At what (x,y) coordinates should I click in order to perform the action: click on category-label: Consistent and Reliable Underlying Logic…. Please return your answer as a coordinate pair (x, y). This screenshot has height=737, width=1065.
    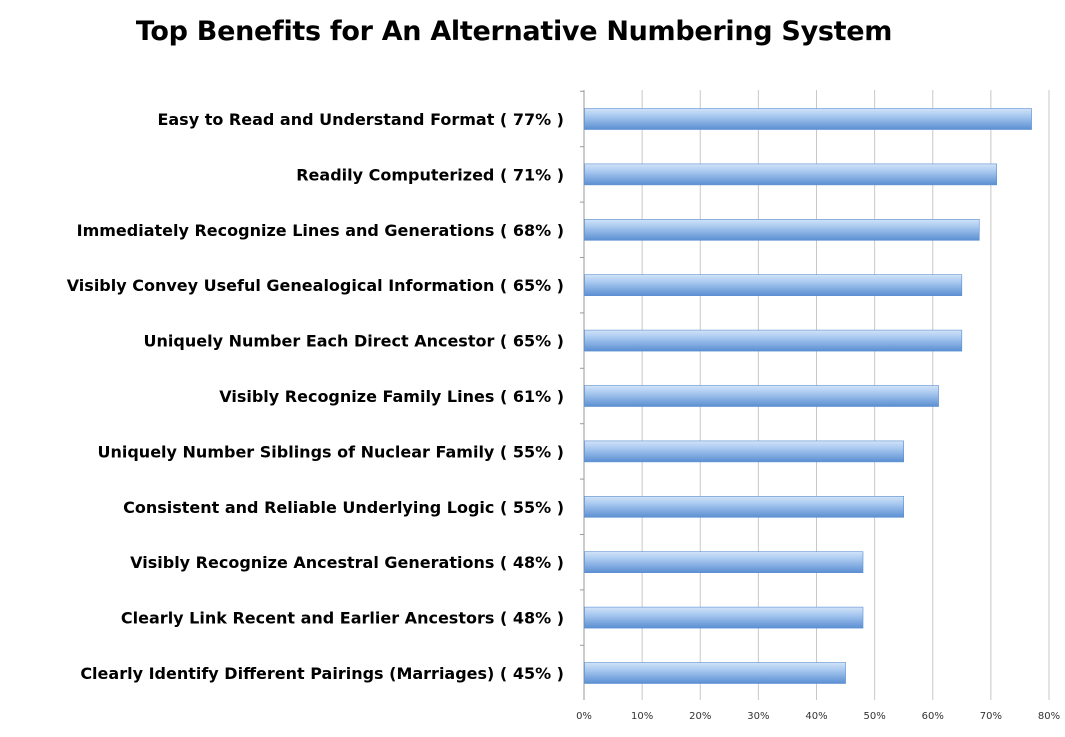
    Looking at the image, I should click on (343, 507).